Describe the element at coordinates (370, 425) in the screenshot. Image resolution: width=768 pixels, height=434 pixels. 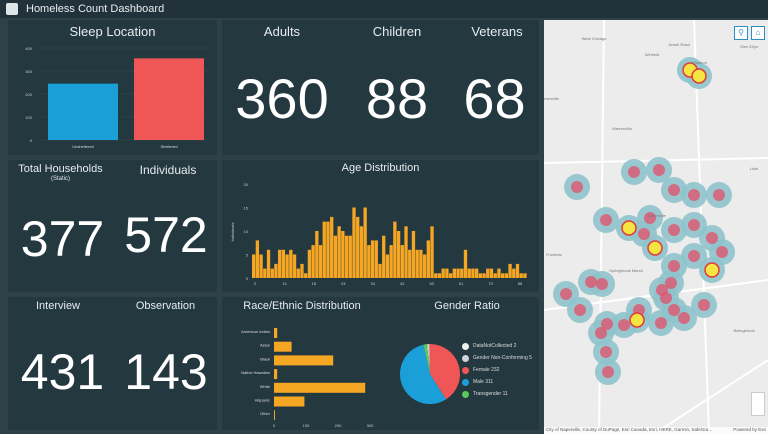
I see `x-tick-label: 300` at that location.